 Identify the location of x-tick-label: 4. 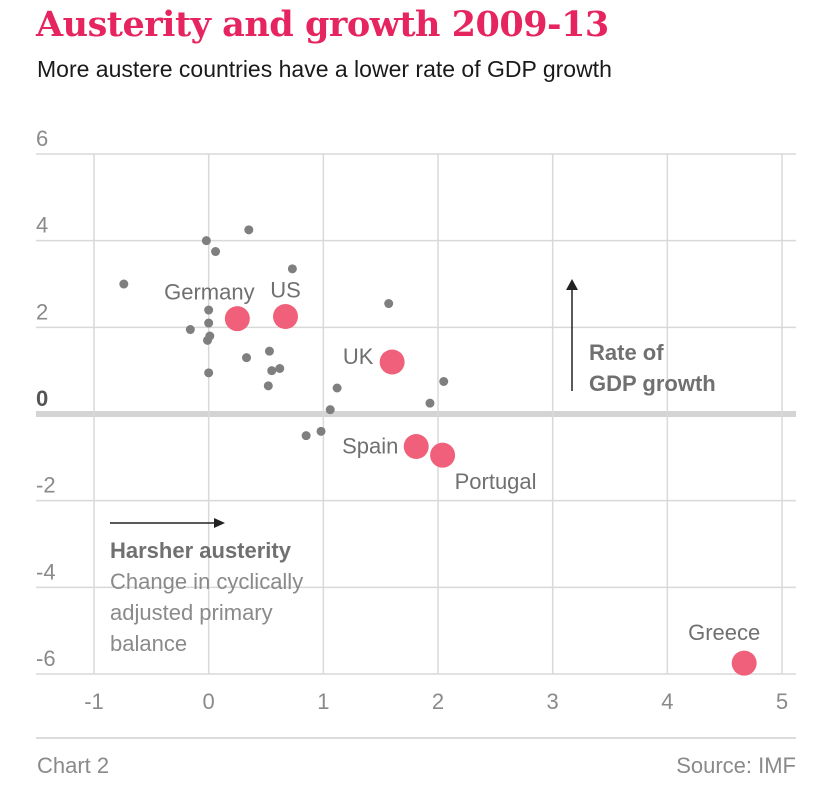
(667, 701).